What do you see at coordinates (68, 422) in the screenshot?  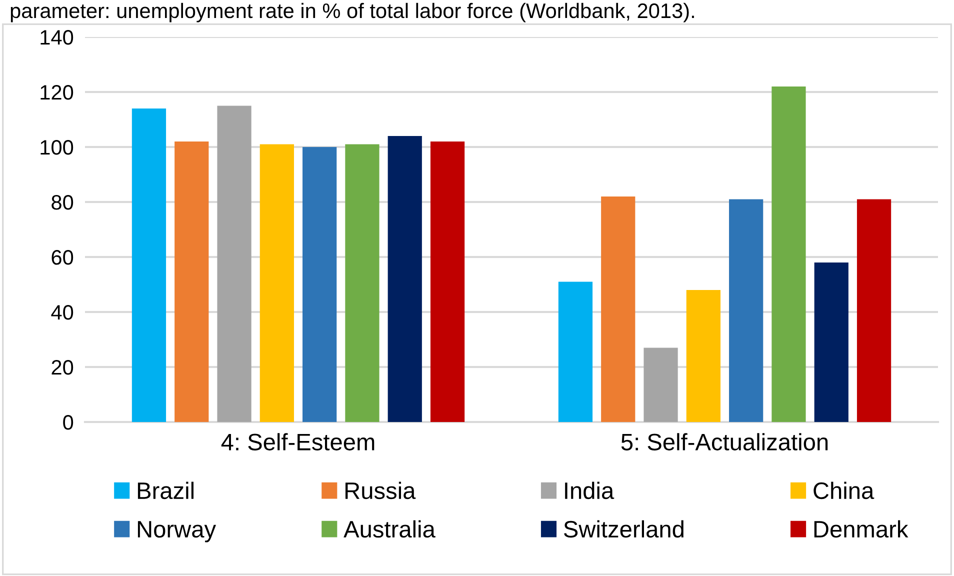 I see `y-tick-label: 0` at bounding box center [68, 422].